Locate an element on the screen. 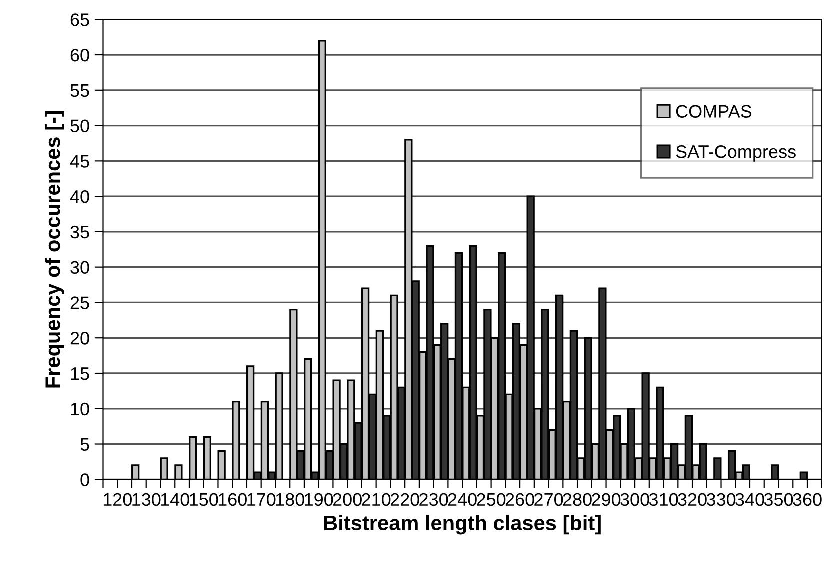  x-tick-label: 330 is located at coordinates (721, 499).